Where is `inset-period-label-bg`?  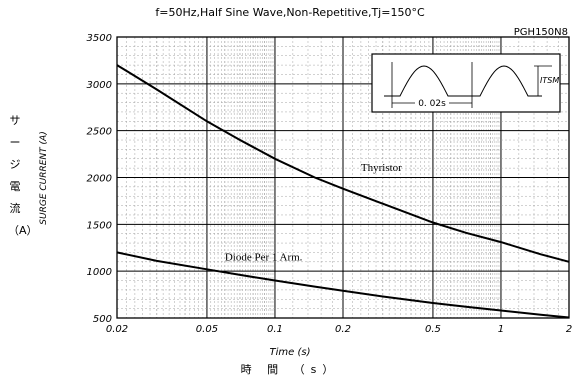
inset-period-label-bg is located at coordinates (432, 102).